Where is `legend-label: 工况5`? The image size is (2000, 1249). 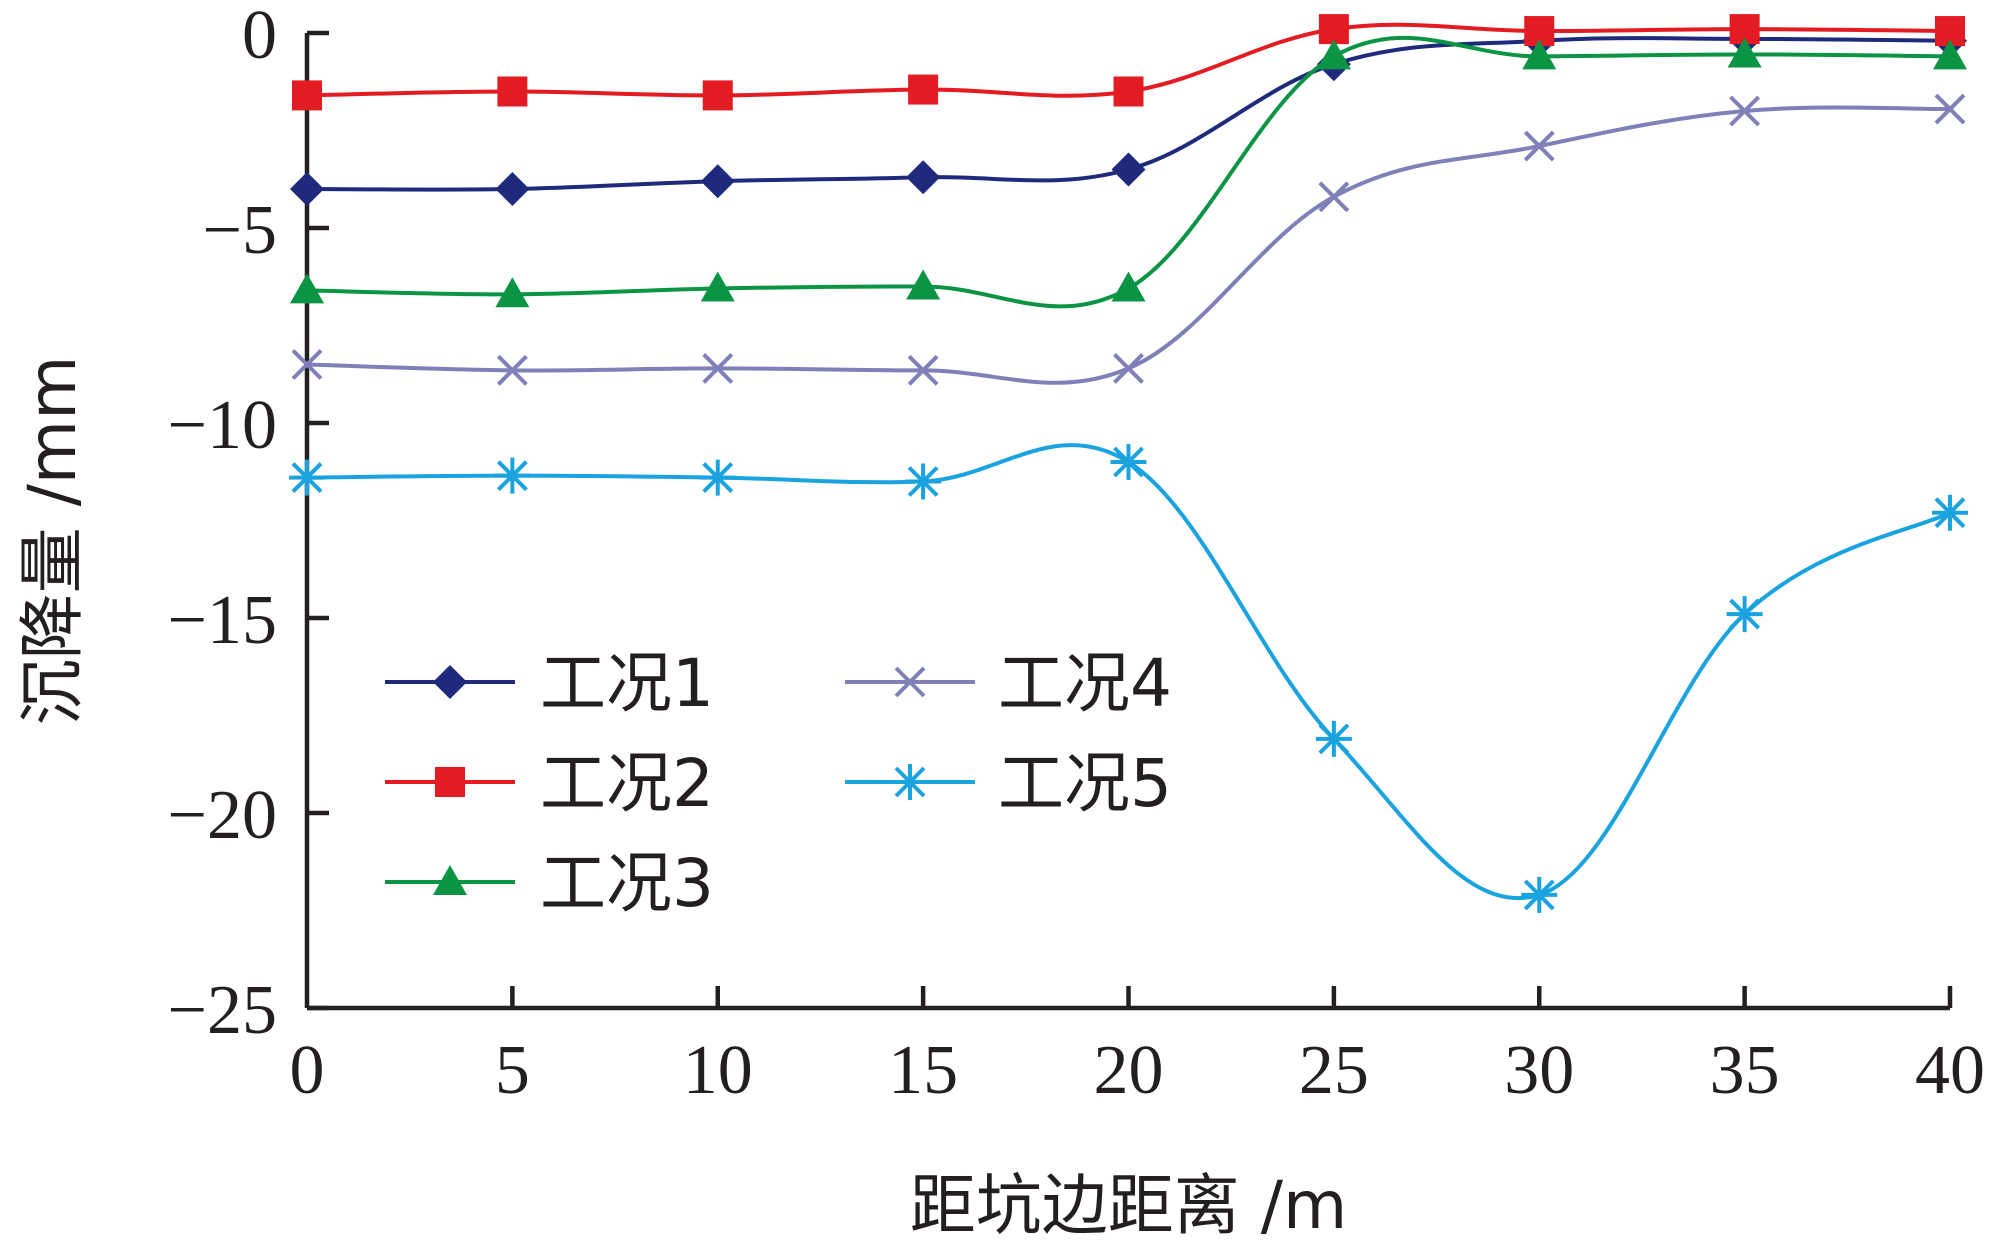
legend-label: 工况5 is located at coordinates (1085, 783).